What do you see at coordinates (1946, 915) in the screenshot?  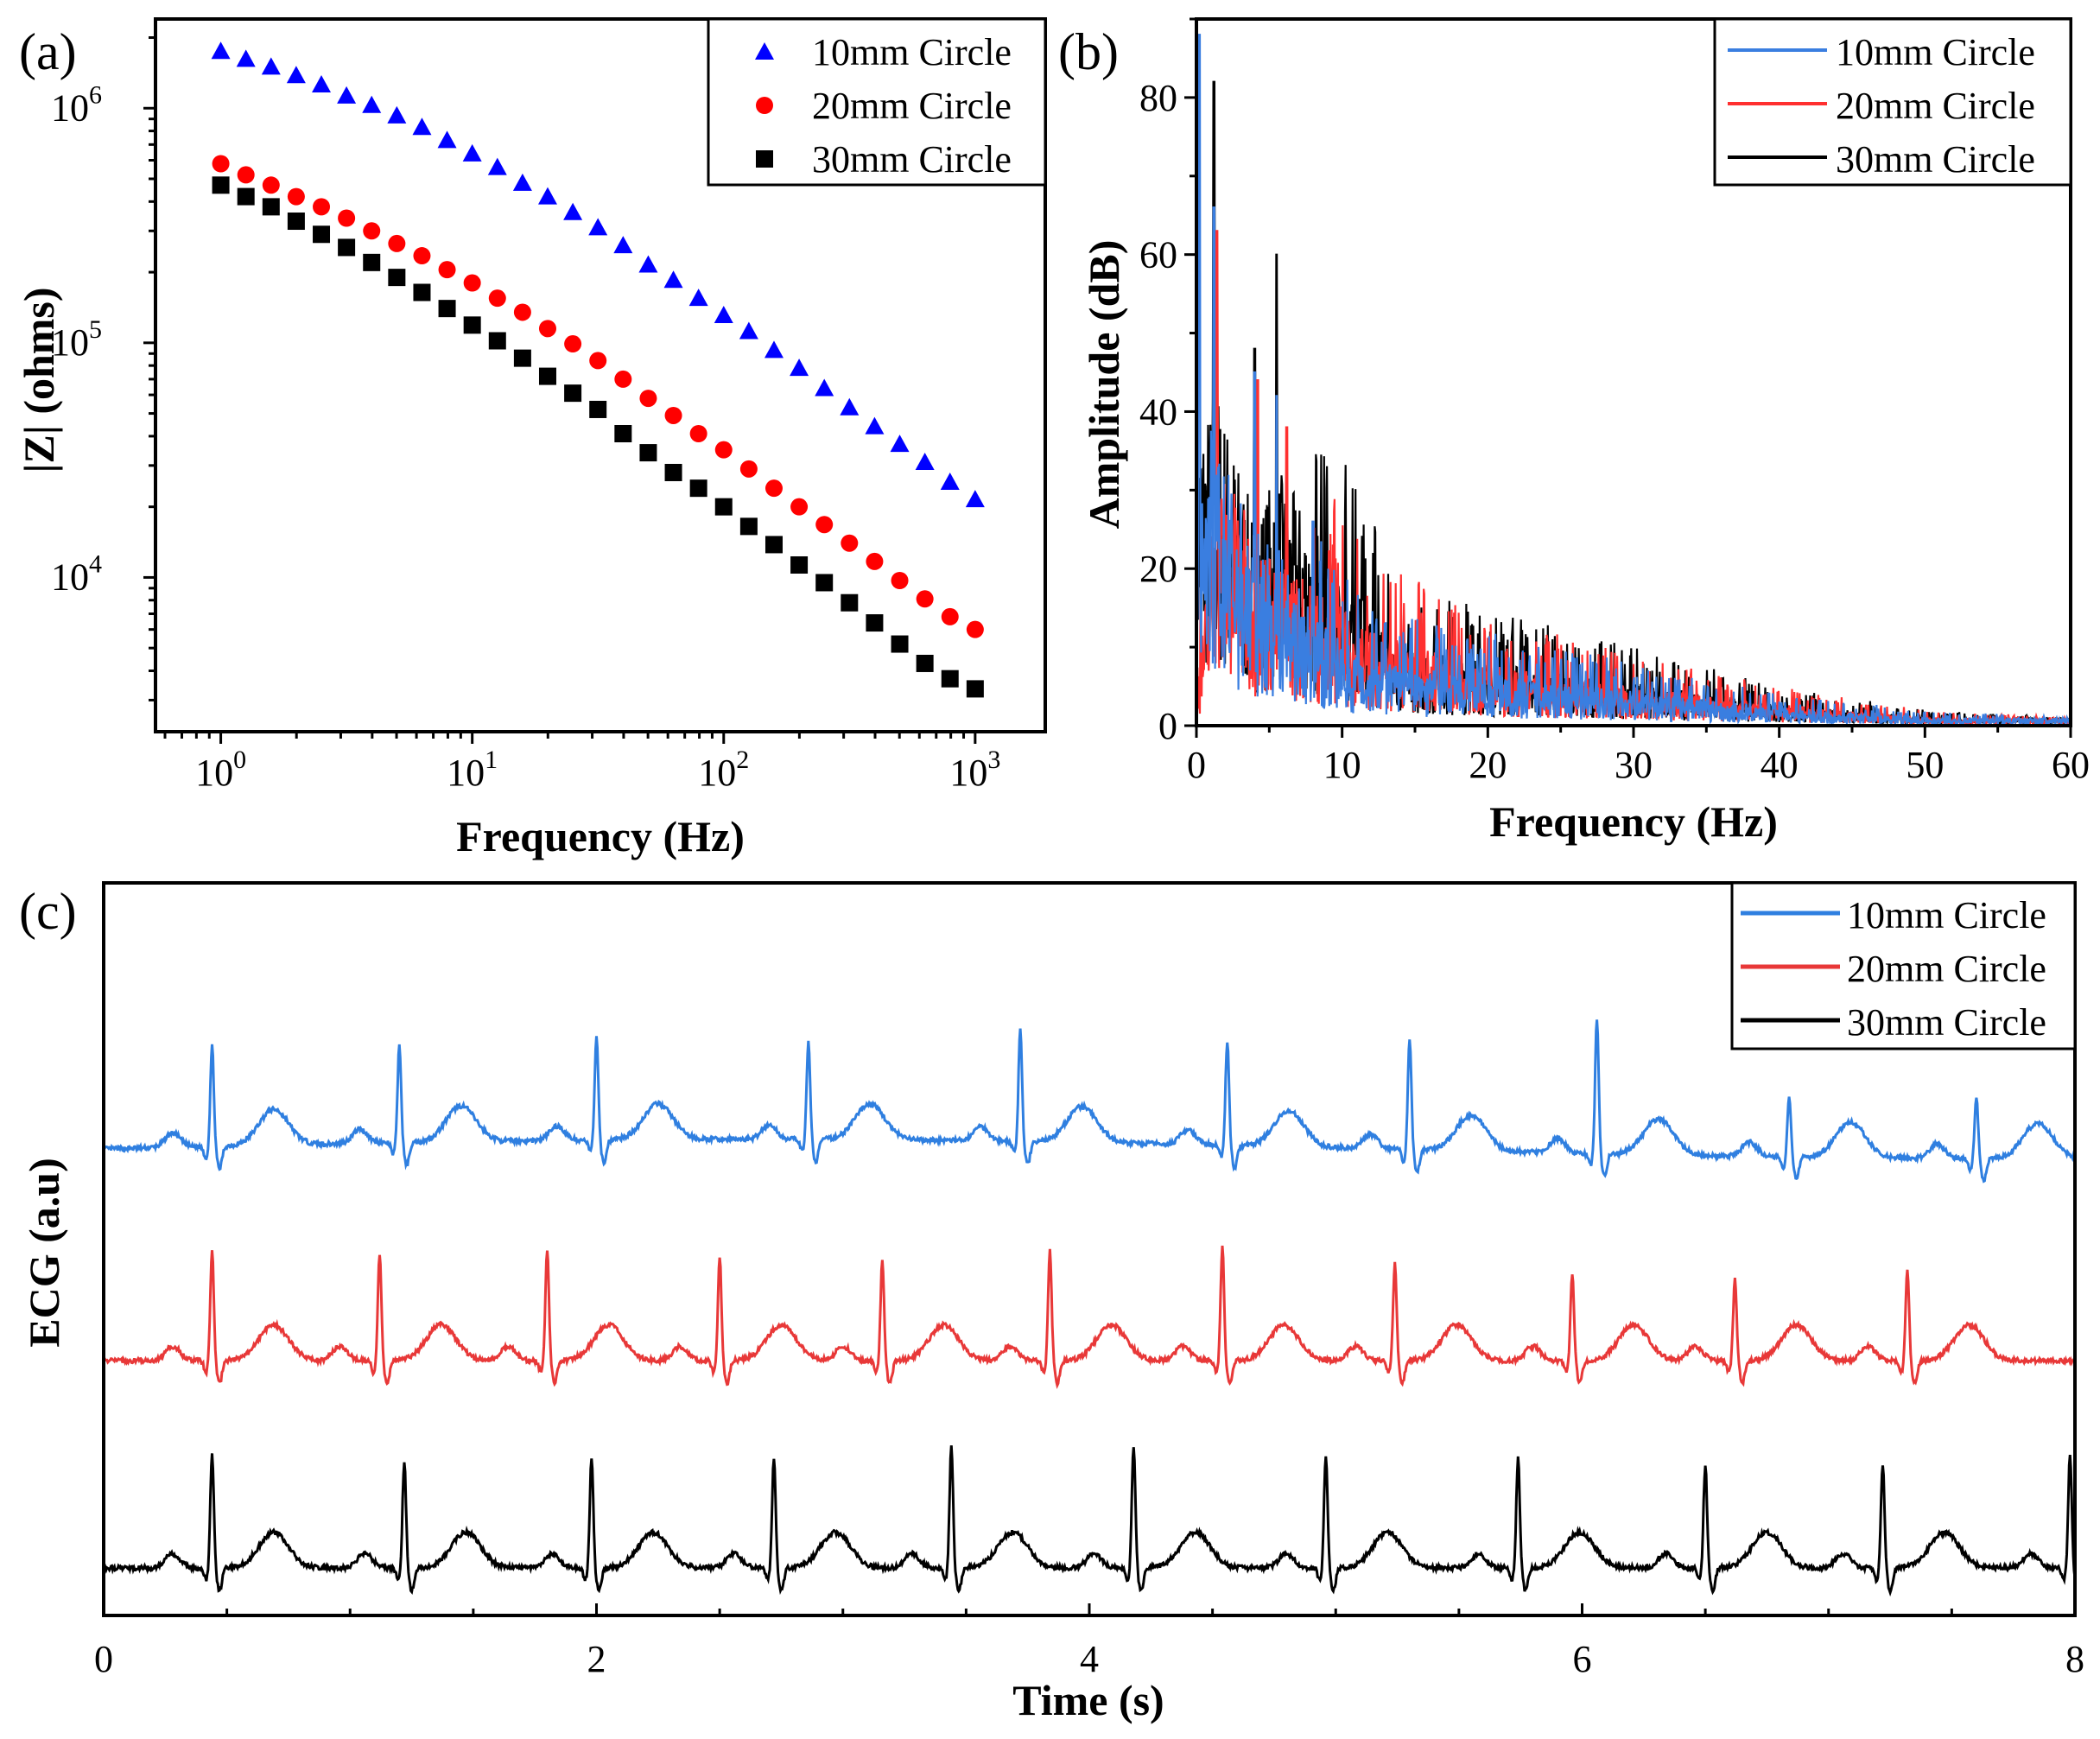 I see `panel-c-legend-label-10mm: 10mm Circle` at bounding box center [1946, 915].